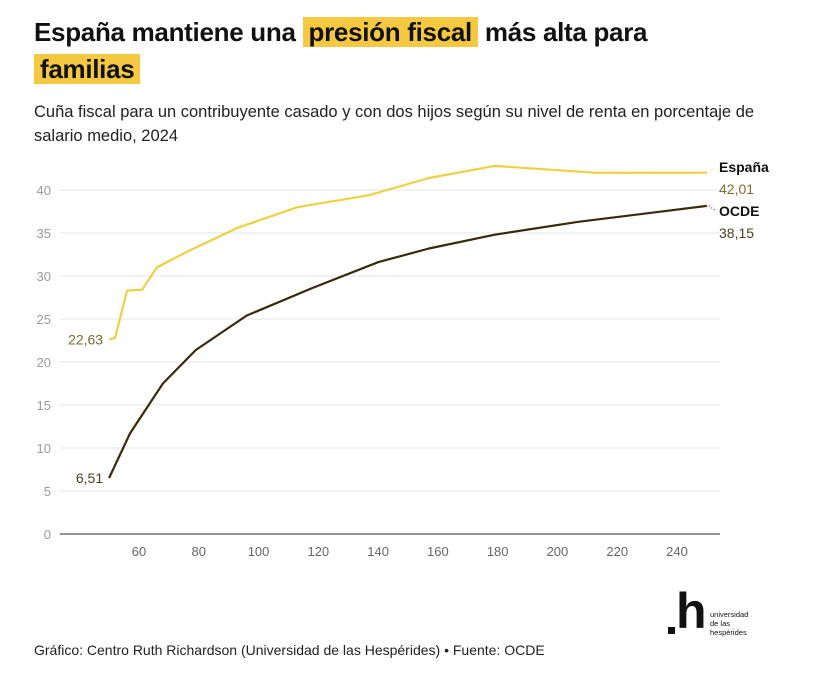  I want to click on x-tick-label: 80, so click(199, 551).